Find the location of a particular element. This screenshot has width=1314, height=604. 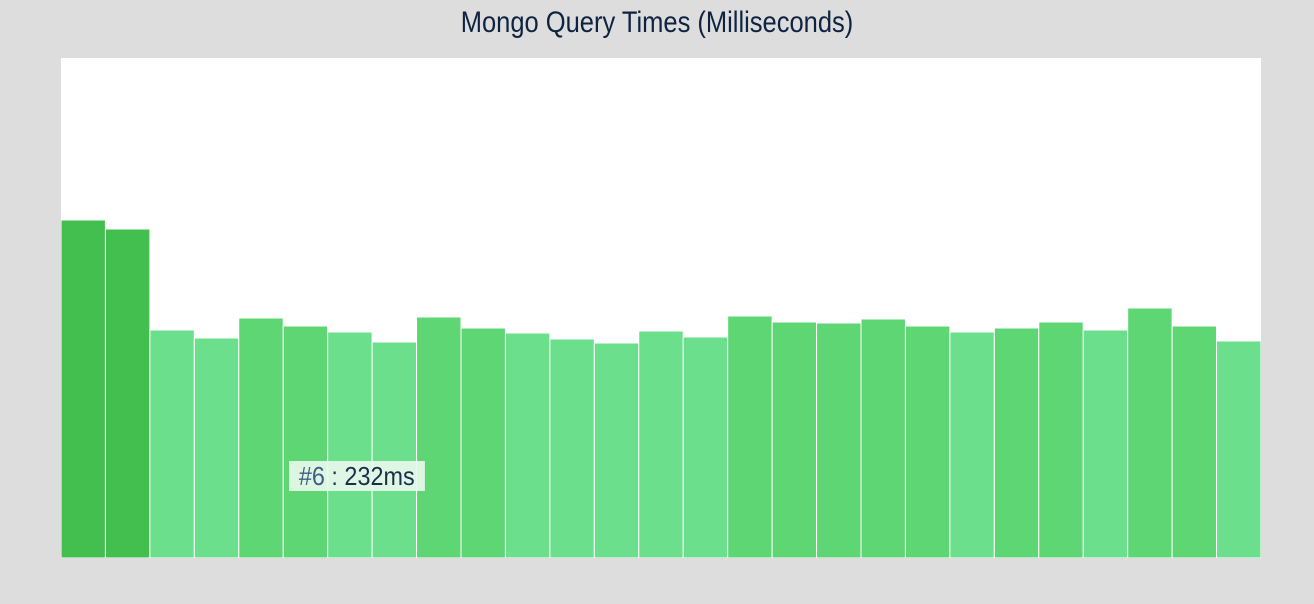

bar-tooltip: #6 : 232ms is located at coordinates (357, 476).